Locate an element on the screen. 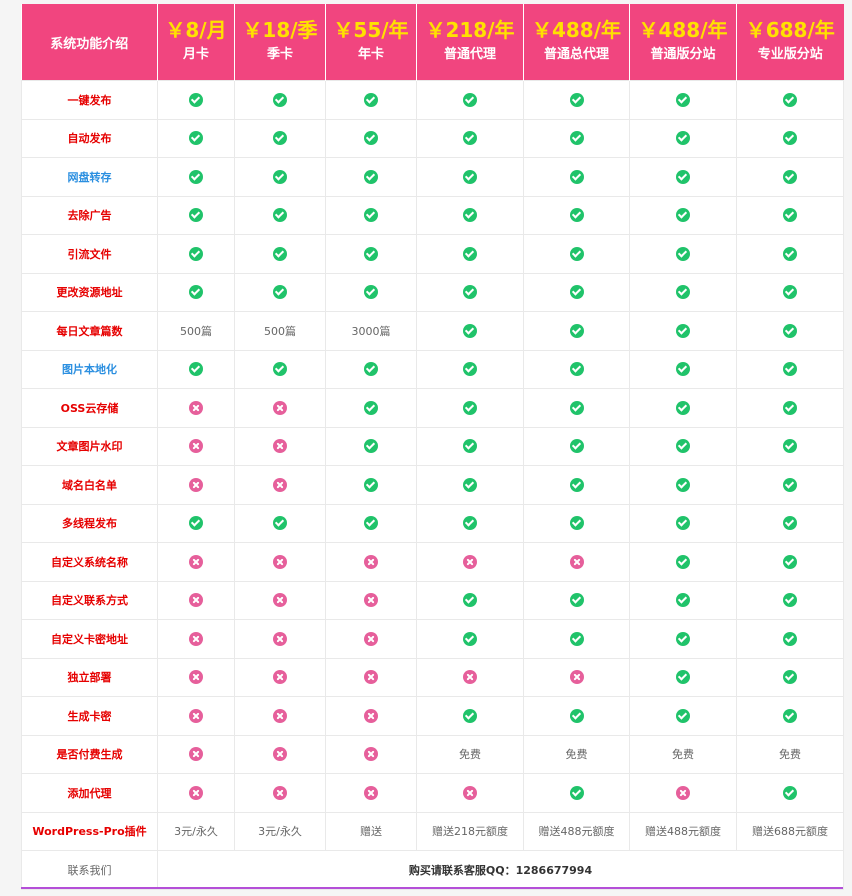 This screenshot has width=852, height=896. plan-header: ￥8/月 月卡 is located at coordinates (196, 42).